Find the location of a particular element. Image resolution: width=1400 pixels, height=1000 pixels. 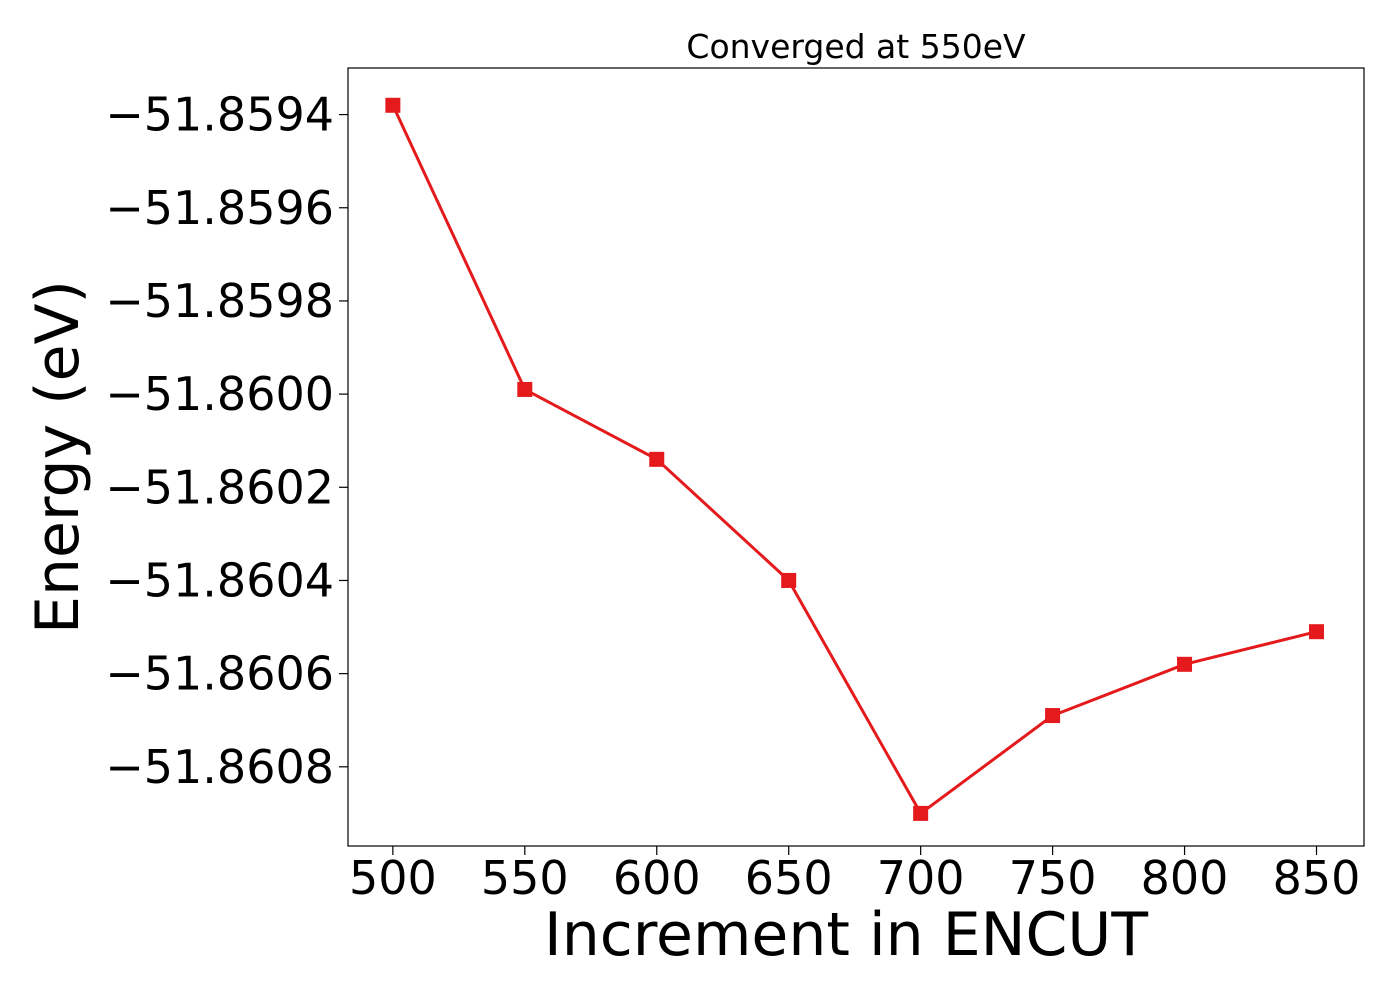

y-tick-label: −51.8594 is located at coordinates (219, 115).